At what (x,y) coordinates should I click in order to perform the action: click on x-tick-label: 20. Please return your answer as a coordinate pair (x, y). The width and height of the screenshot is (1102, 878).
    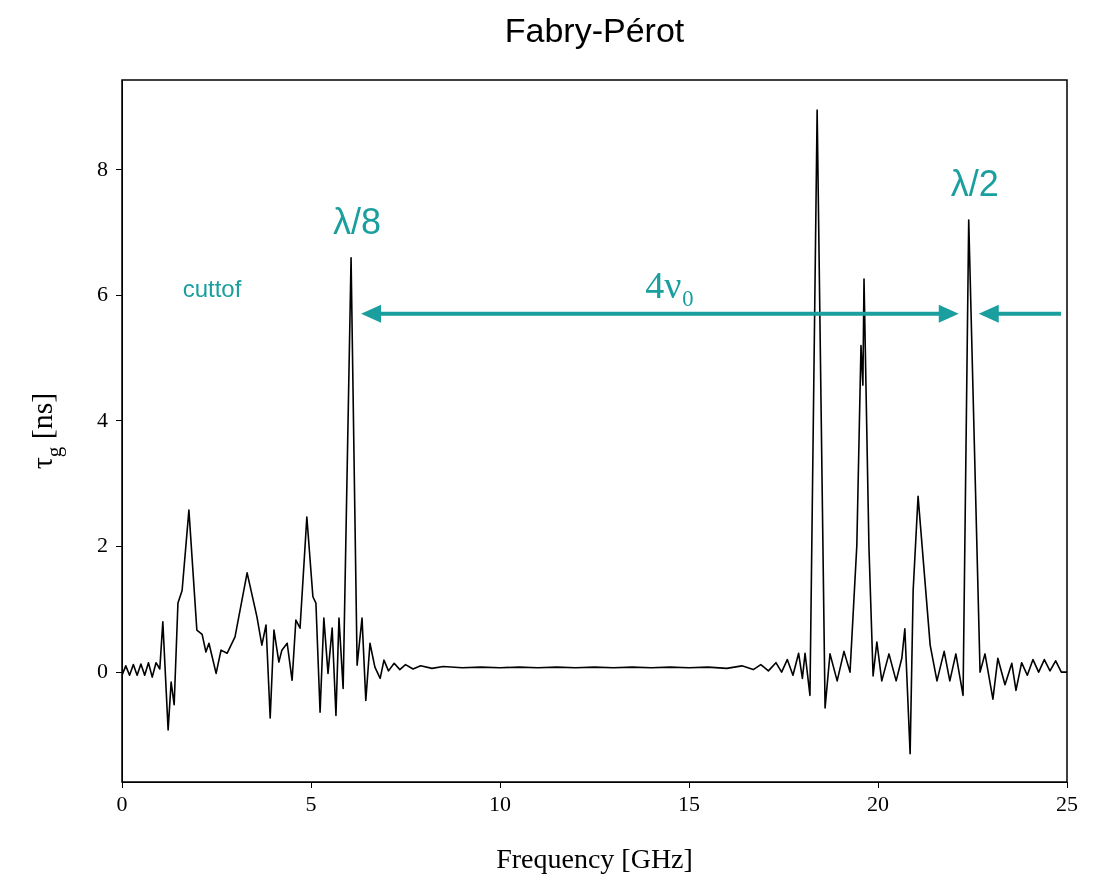
    Looking at the image, I should click on (878, 803).